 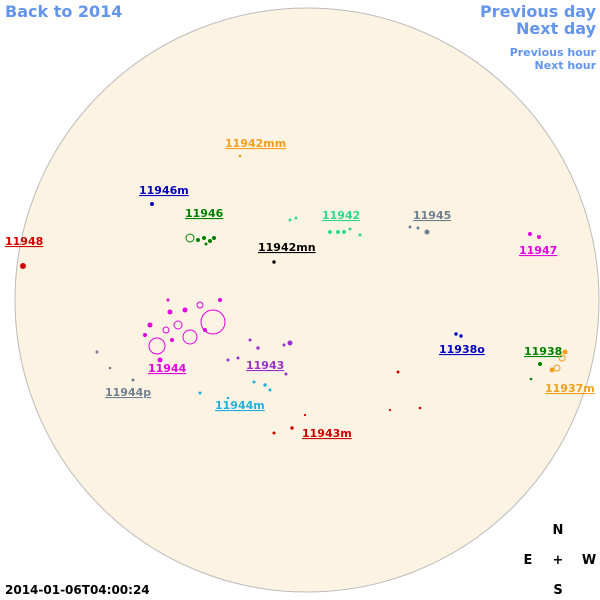 I want to click on timestamp: 2014-01-06T04:00:24, so click(x=77, y=590).